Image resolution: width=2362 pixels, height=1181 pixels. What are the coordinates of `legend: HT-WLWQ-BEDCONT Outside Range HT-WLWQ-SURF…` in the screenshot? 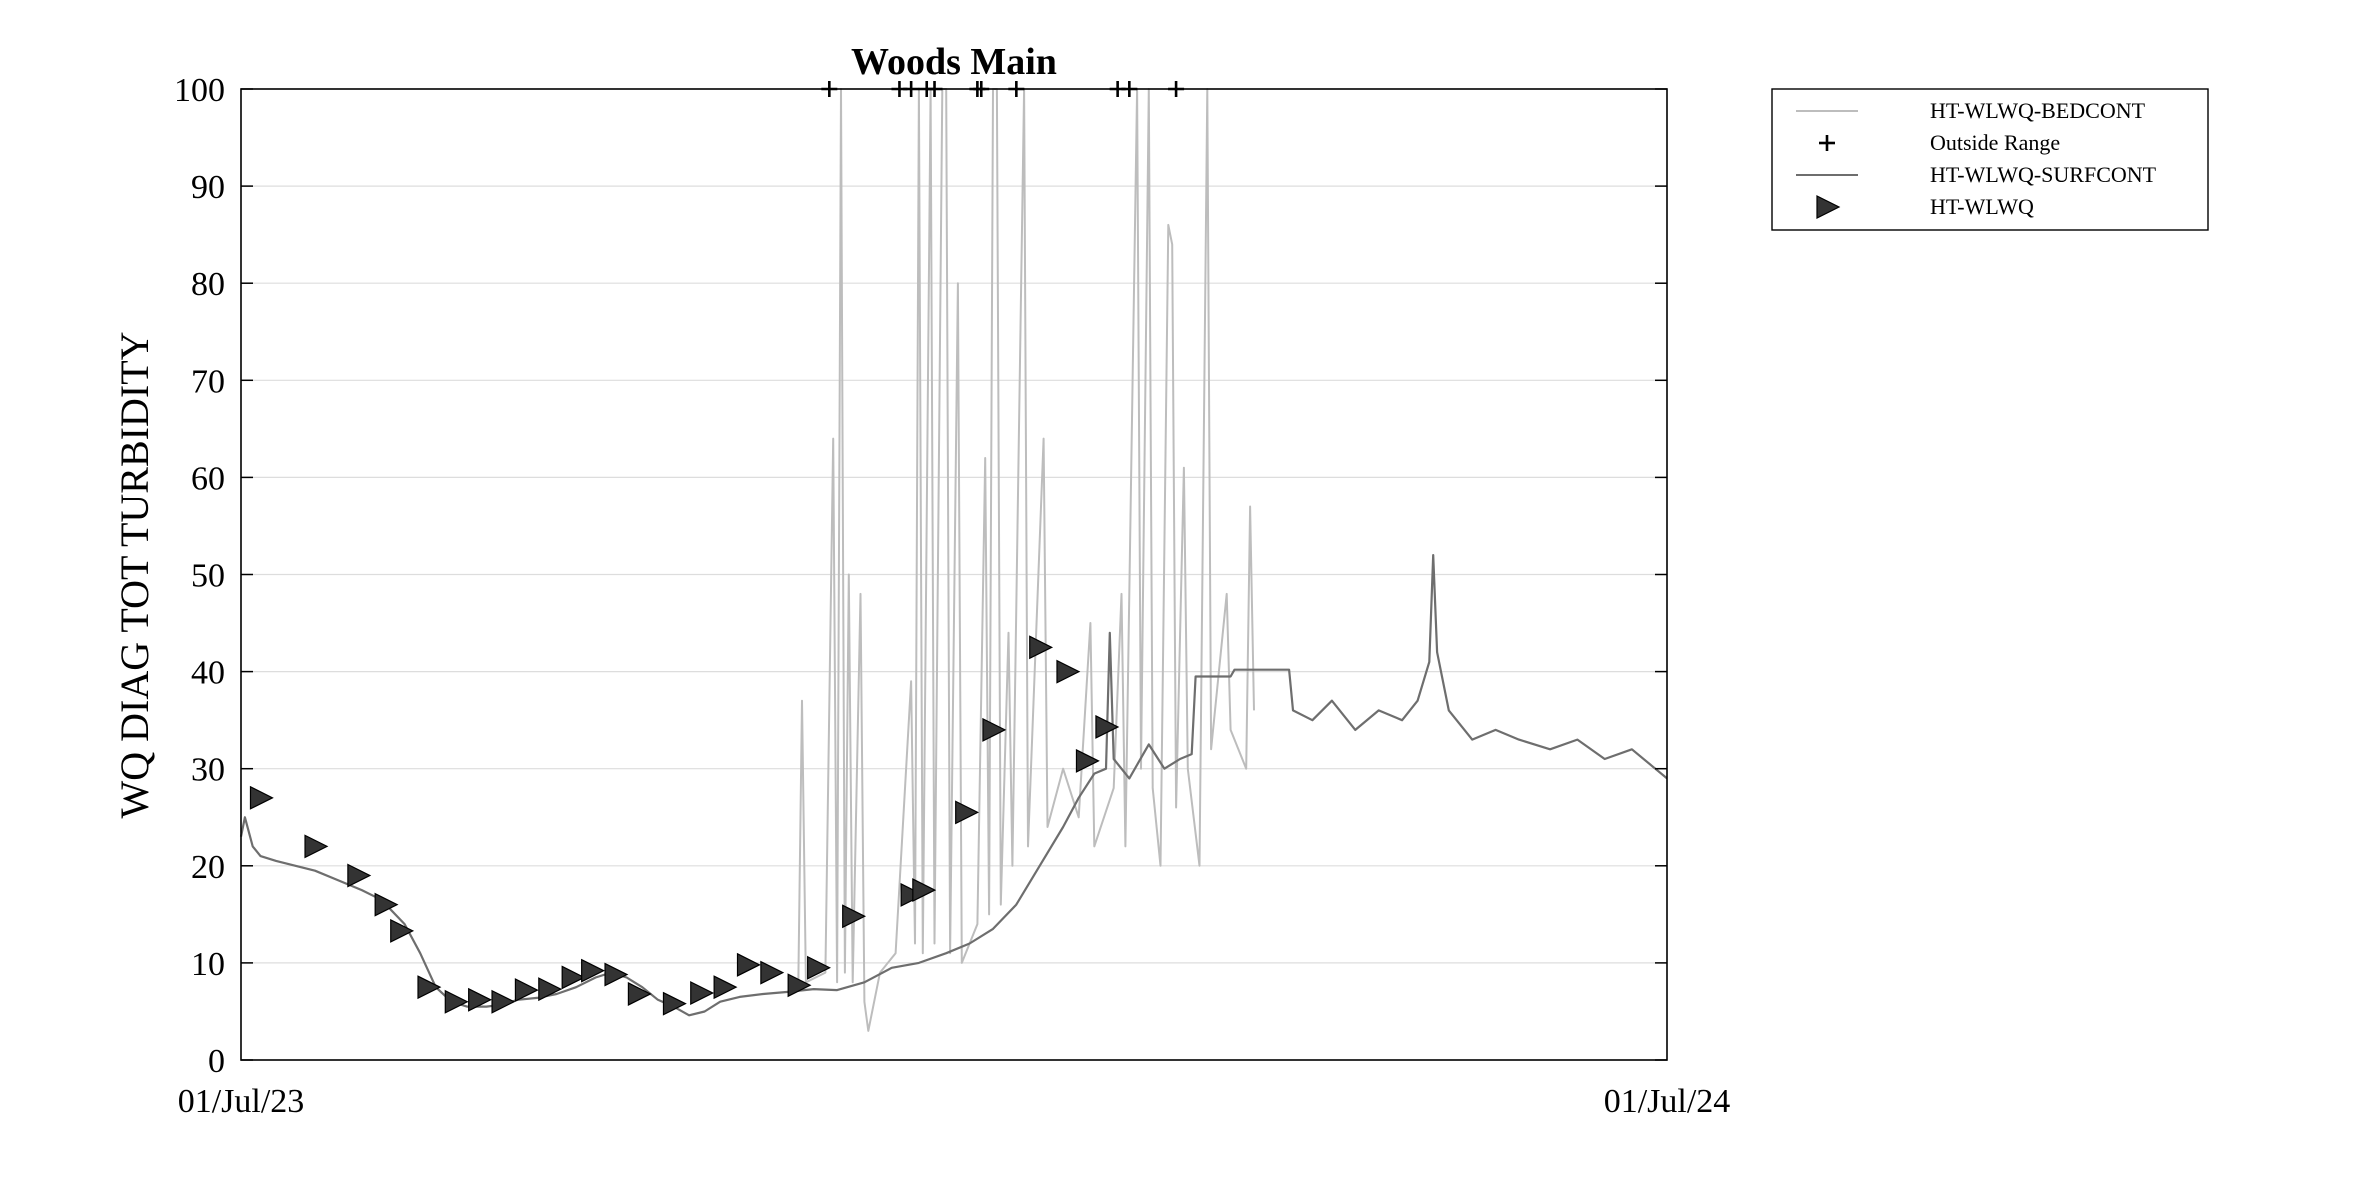 It's located at (1990, 159).